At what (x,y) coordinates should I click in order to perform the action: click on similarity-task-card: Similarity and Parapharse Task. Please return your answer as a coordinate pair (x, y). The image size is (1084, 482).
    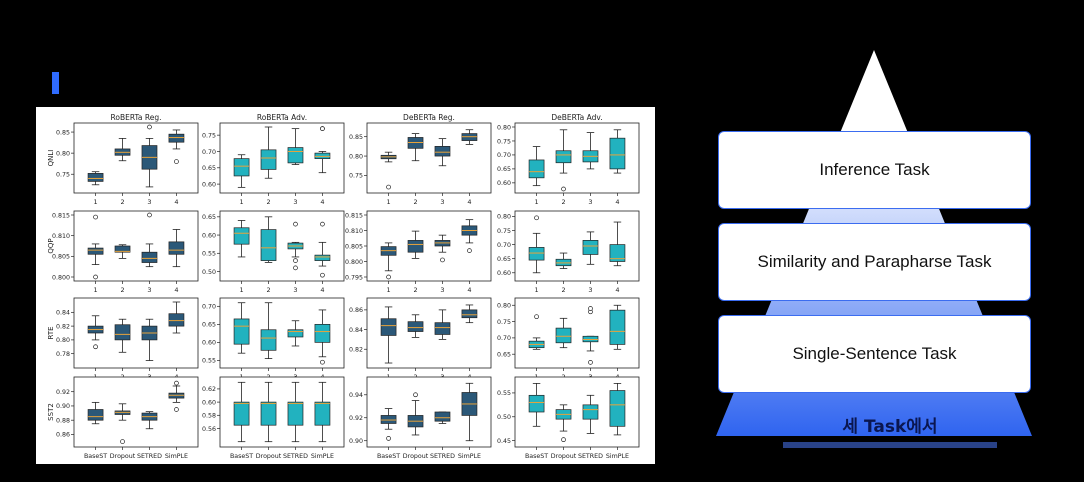
    Looking at the image, I should click on (874, 262).